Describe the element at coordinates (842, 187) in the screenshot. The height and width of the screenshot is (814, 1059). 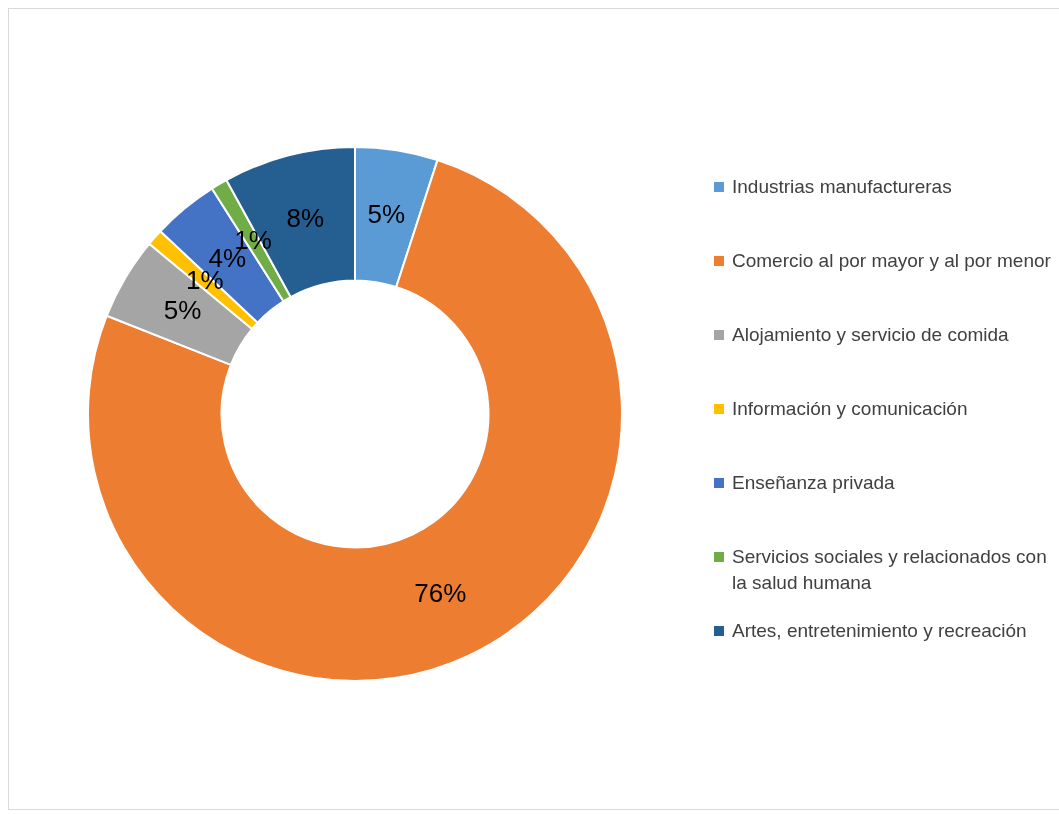
I see `legend-label: Industrias manufactureras` at that location.